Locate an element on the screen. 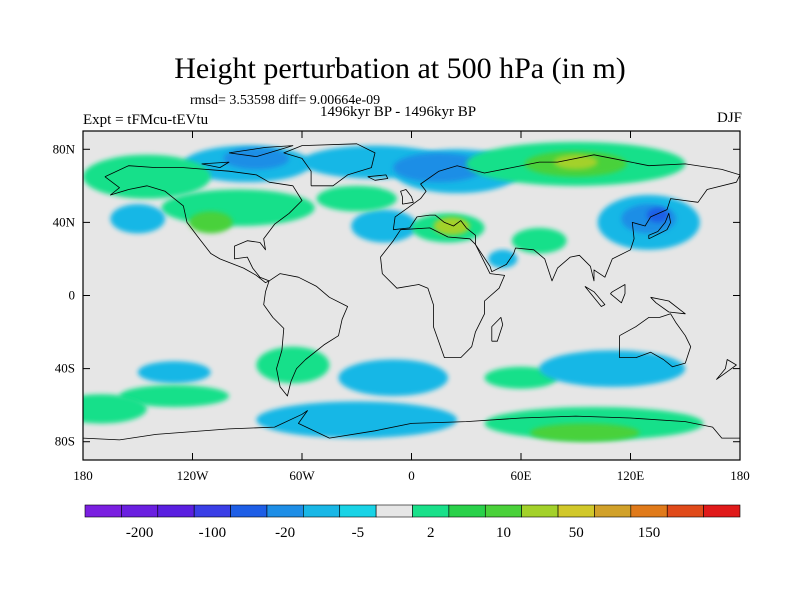 The height and width of the screenshot is (600, 800). stats-label: rmsd= 3.53598 diff= 9.00664e-09 is located at coordinates (285, 100).